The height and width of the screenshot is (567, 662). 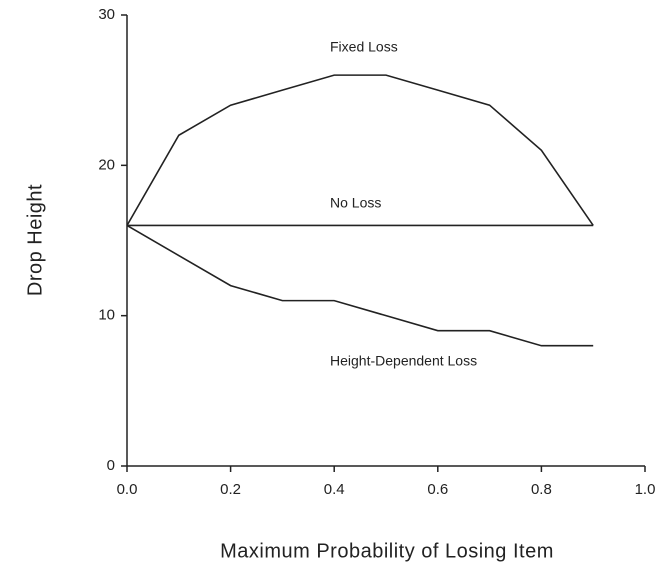 I want to click on series-label: Height-Dependent Loss, so click(x=403, y=361).